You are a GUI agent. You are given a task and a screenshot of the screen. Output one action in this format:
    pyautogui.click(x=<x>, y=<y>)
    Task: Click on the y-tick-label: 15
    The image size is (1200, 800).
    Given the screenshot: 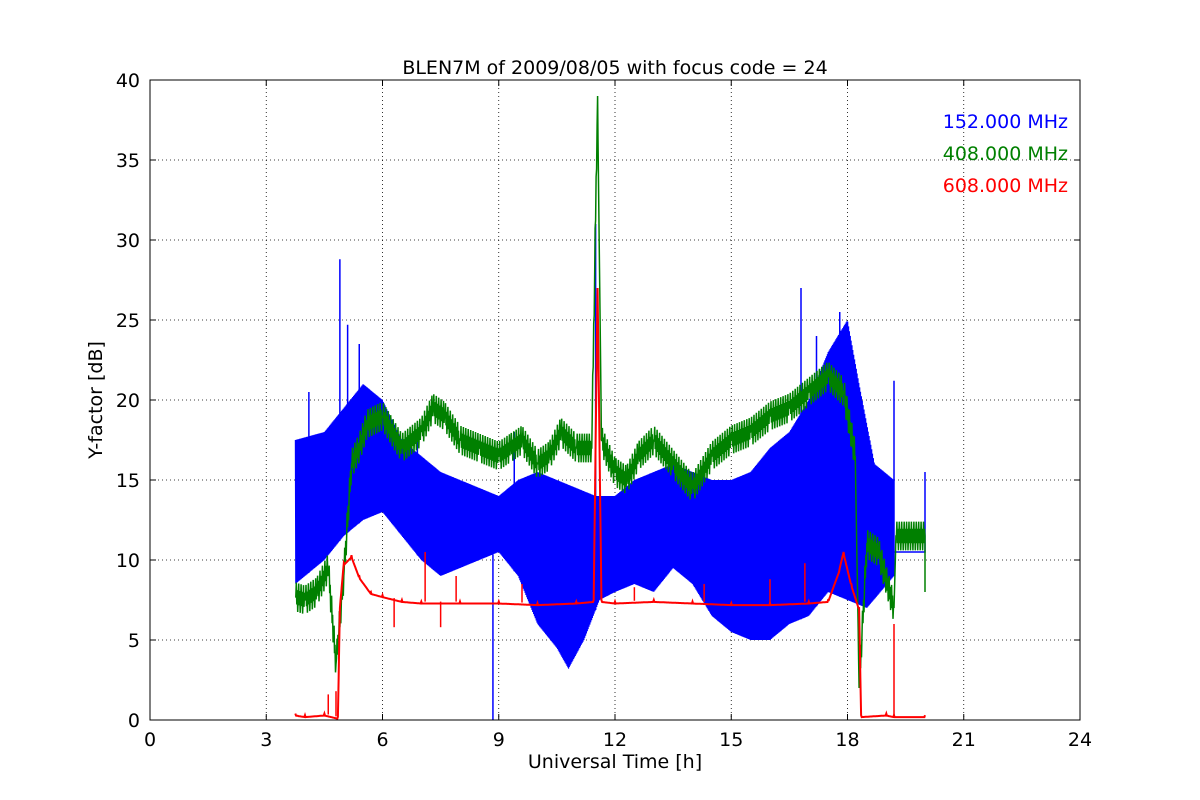 What is the action you would take?
    pyautogui.click(x=128, y=481)
    